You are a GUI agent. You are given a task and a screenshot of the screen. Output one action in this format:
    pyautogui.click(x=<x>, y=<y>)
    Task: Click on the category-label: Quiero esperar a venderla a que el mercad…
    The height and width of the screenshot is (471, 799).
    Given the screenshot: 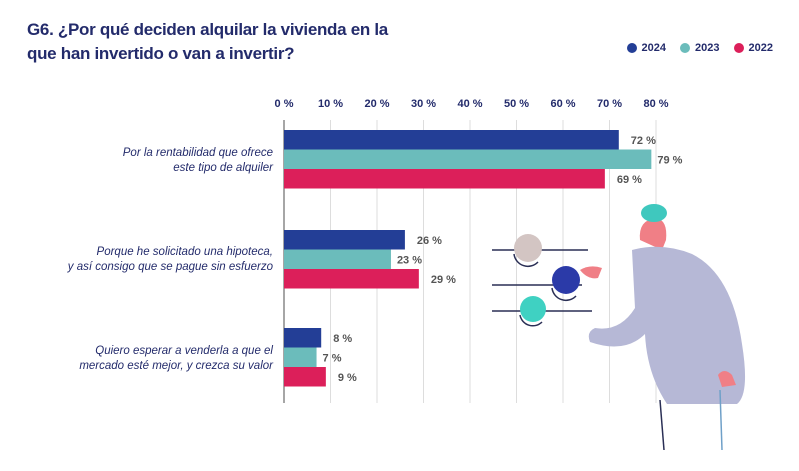 What is the action you would take?
    pyautogui.click(x=176, y=358)
    